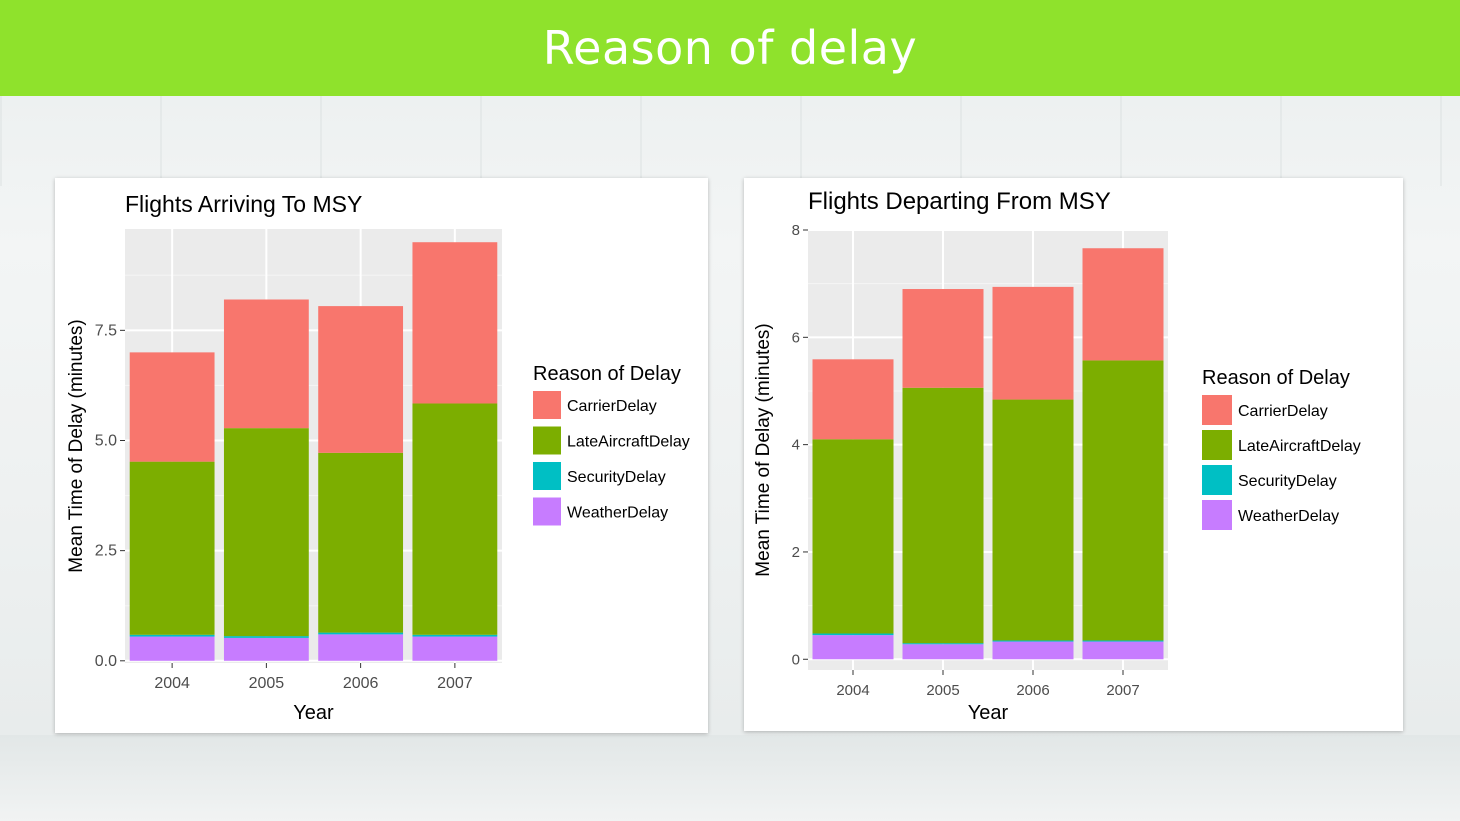 This screenshot has width=1460, height=821. I want to click on y-tick-label: 5.0, so click(106, 440).